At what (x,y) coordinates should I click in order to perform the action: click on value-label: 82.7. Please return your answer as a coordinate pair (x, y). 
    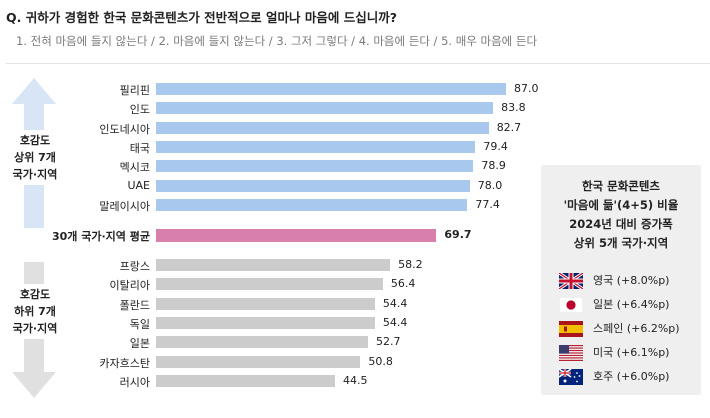
    Looking at the image, I should click on (509, 127).